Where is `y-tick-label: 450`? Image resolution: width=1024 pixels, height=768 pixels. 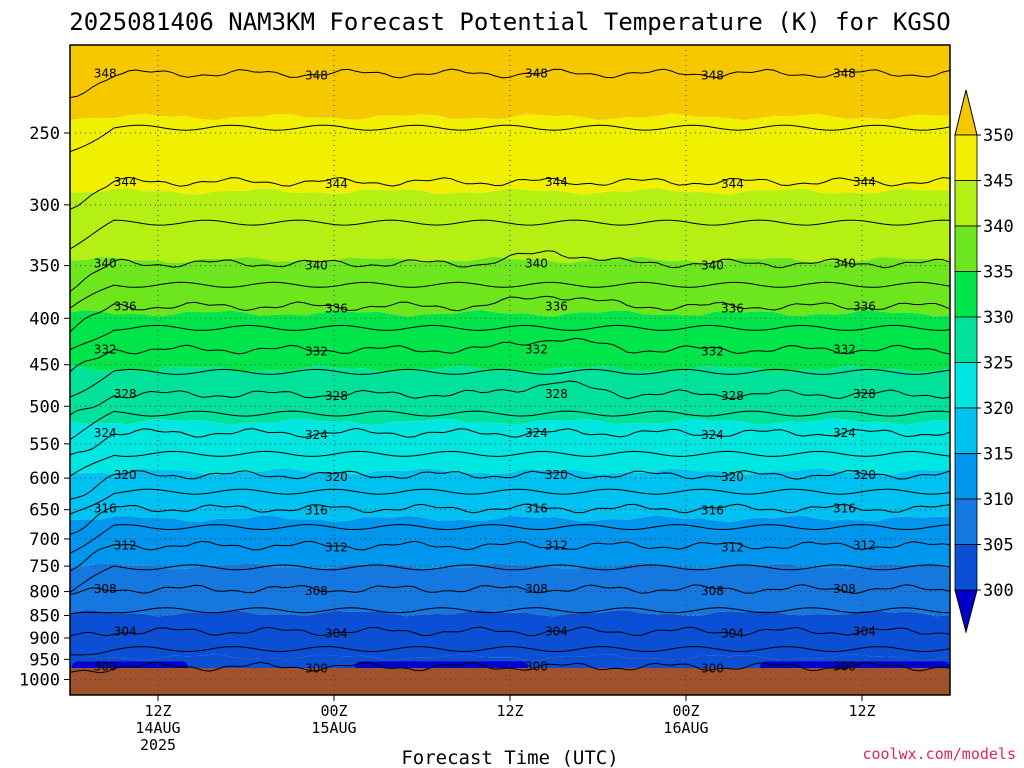
y-tick-label: 450 is located at coordinates (44, 366).